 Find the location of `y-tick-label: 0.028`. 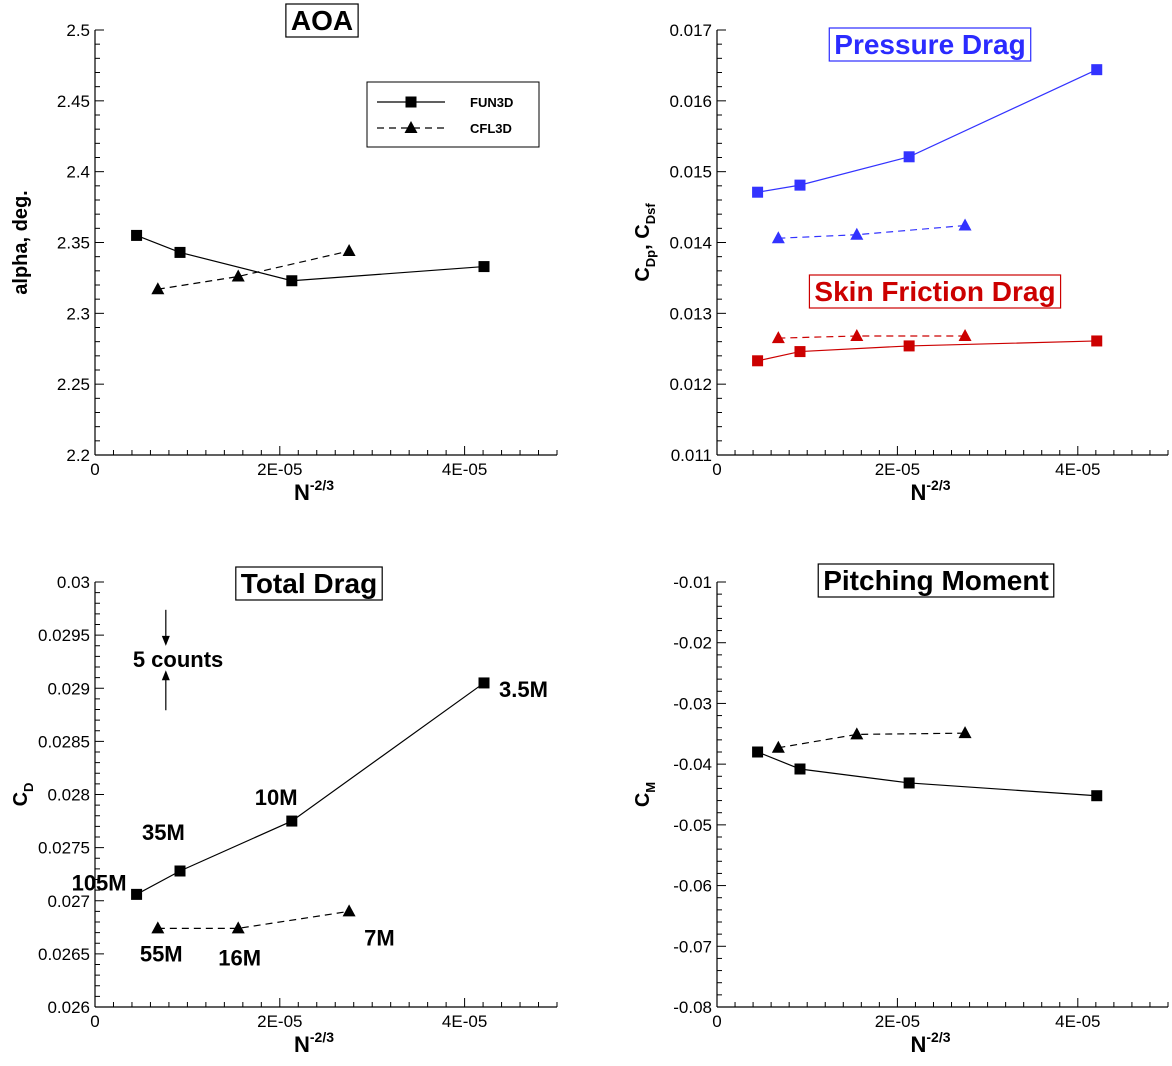

y-tick-label: 0.028 is located at coordinates (68, 795).